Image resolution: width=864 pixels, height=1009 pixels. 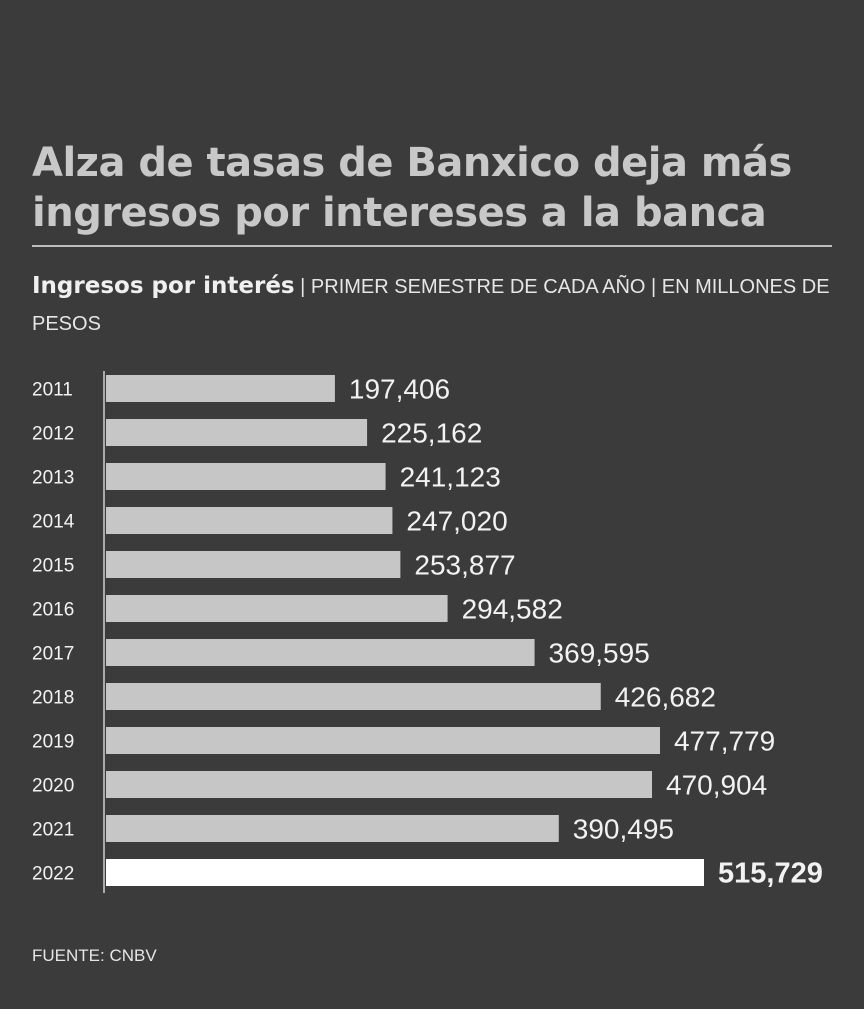 I want to click on value-label-2013: 241,123, so click(x=450, y=477).